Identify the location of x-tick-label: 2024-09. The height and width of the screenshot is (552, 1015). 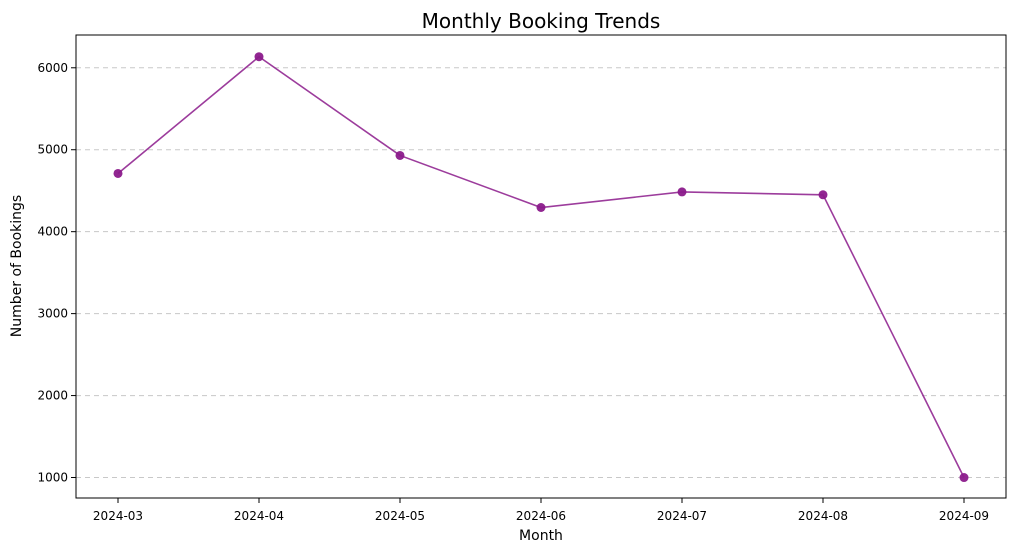
(964, 516).